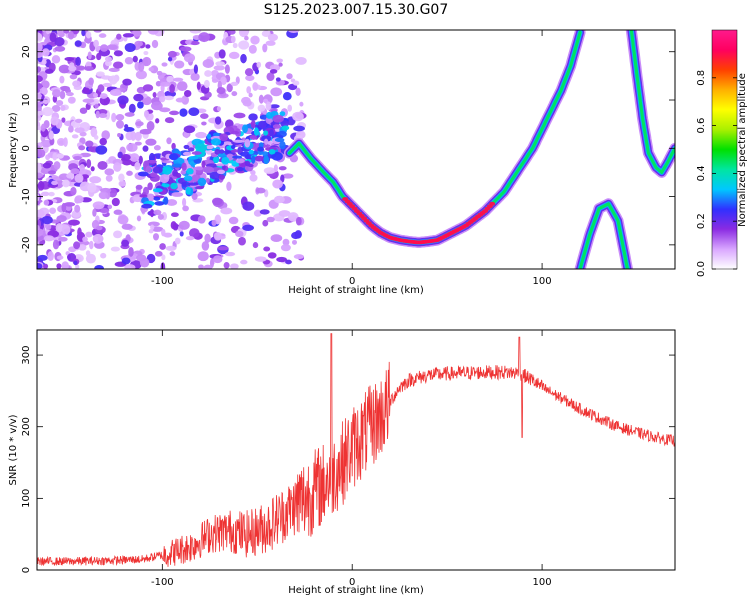 The width and height of the screenshot is (750, 600). I want to click on colorbar-tick-label: 0.0, so click(701, 269).